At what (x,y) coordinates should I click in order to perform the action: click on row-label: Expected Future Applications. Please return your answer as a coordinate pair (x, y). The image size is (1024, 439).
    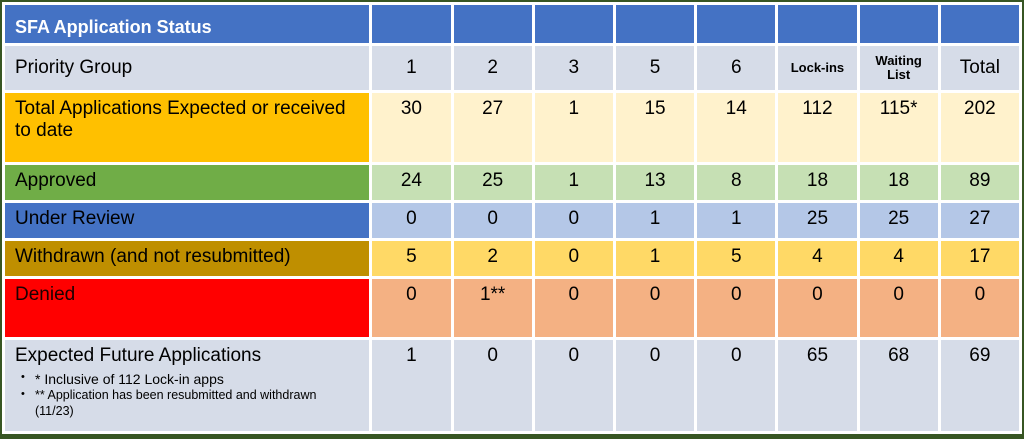
    Looking at the image, I should click on (138, 355).